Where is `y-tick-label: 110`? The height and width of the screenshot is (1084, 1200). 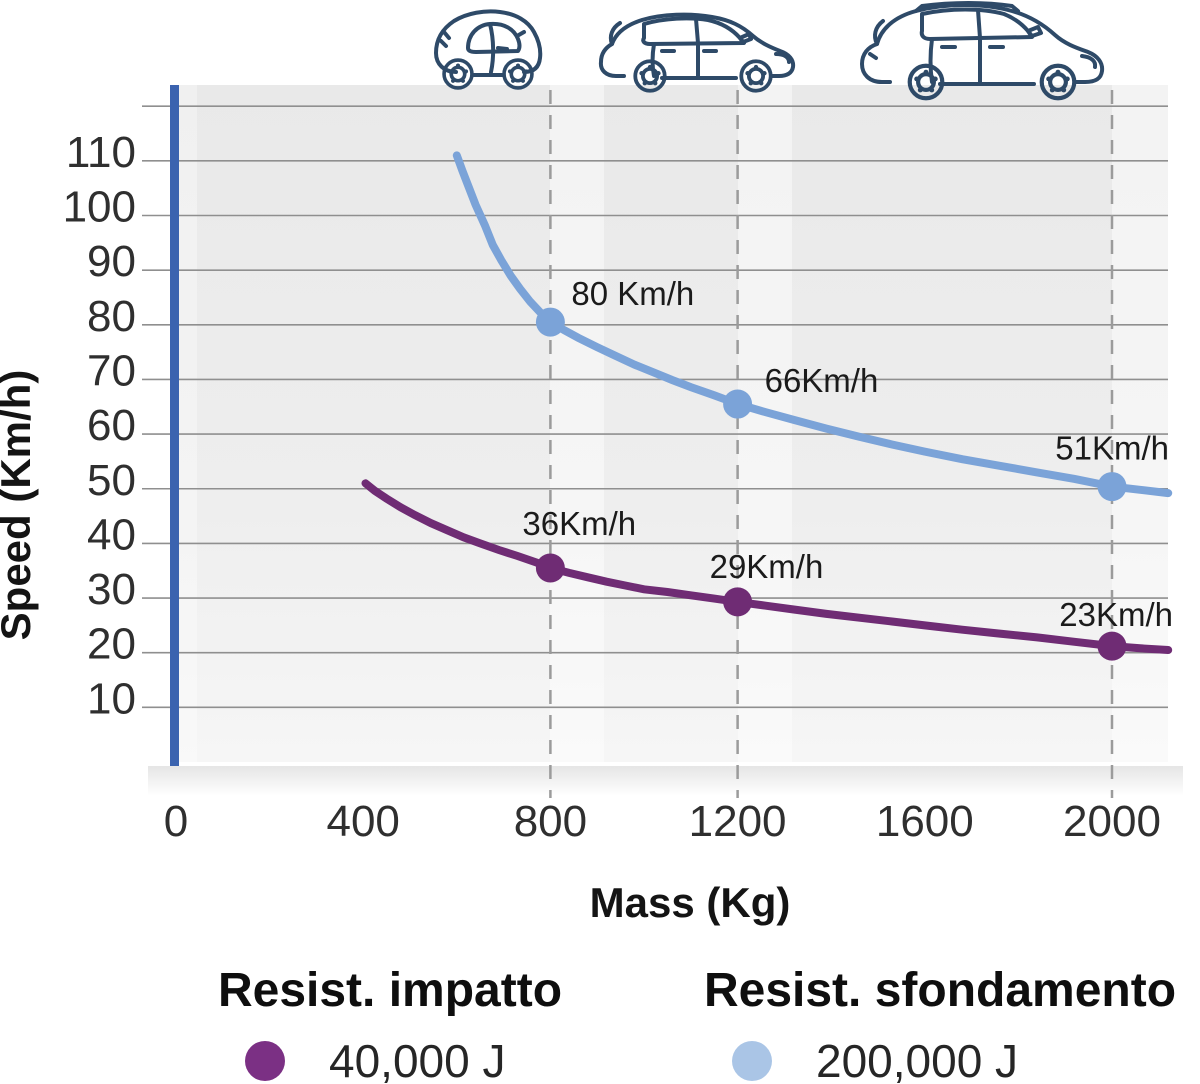 y-tick-label: 110 is located at coordinates (101, 152).